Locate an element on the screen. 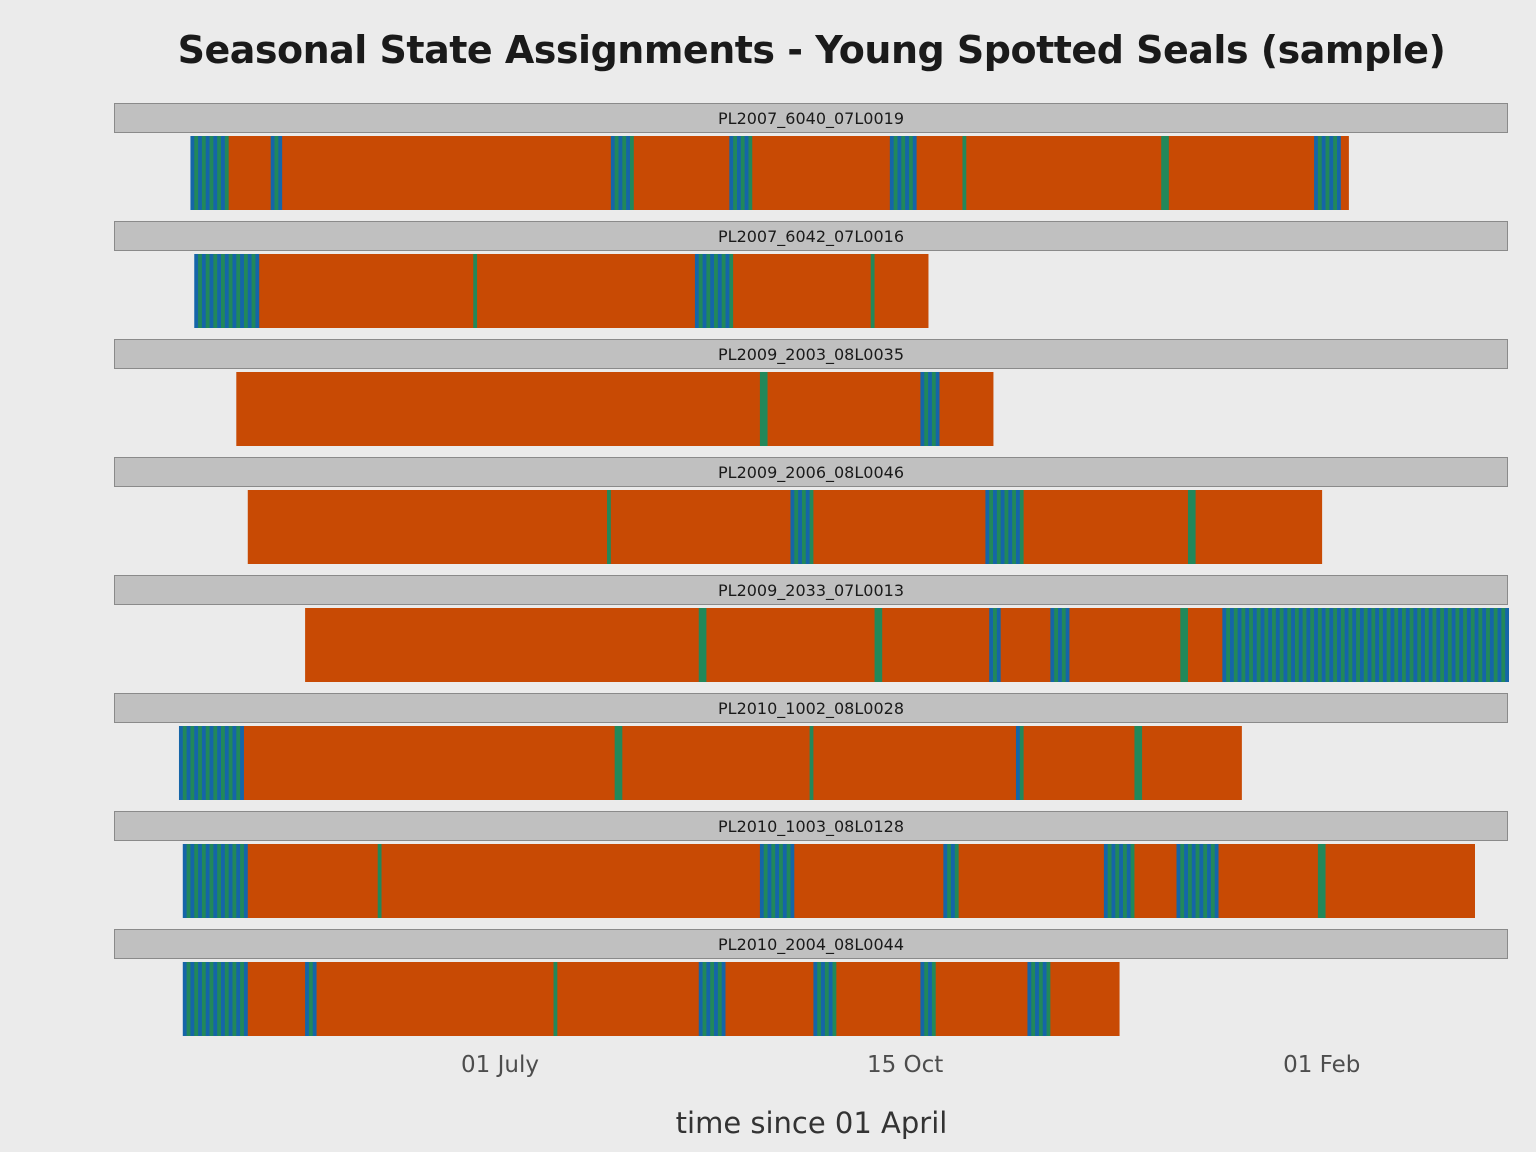 This screenshot has width=1536, height=1152. facet-strip: PL2010_1003_08L0128 is located at coordinates (811, 826).